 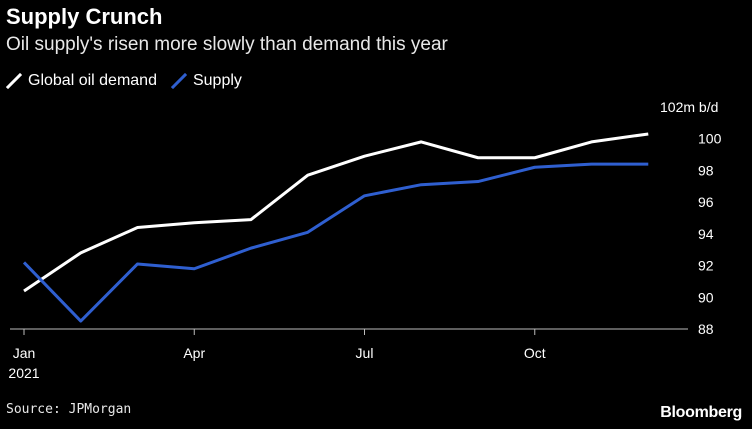 What do you see at coordinates (706, 234) in the screenshot?
I see `y-tick-label: 94` at bounding box center [706, 234].